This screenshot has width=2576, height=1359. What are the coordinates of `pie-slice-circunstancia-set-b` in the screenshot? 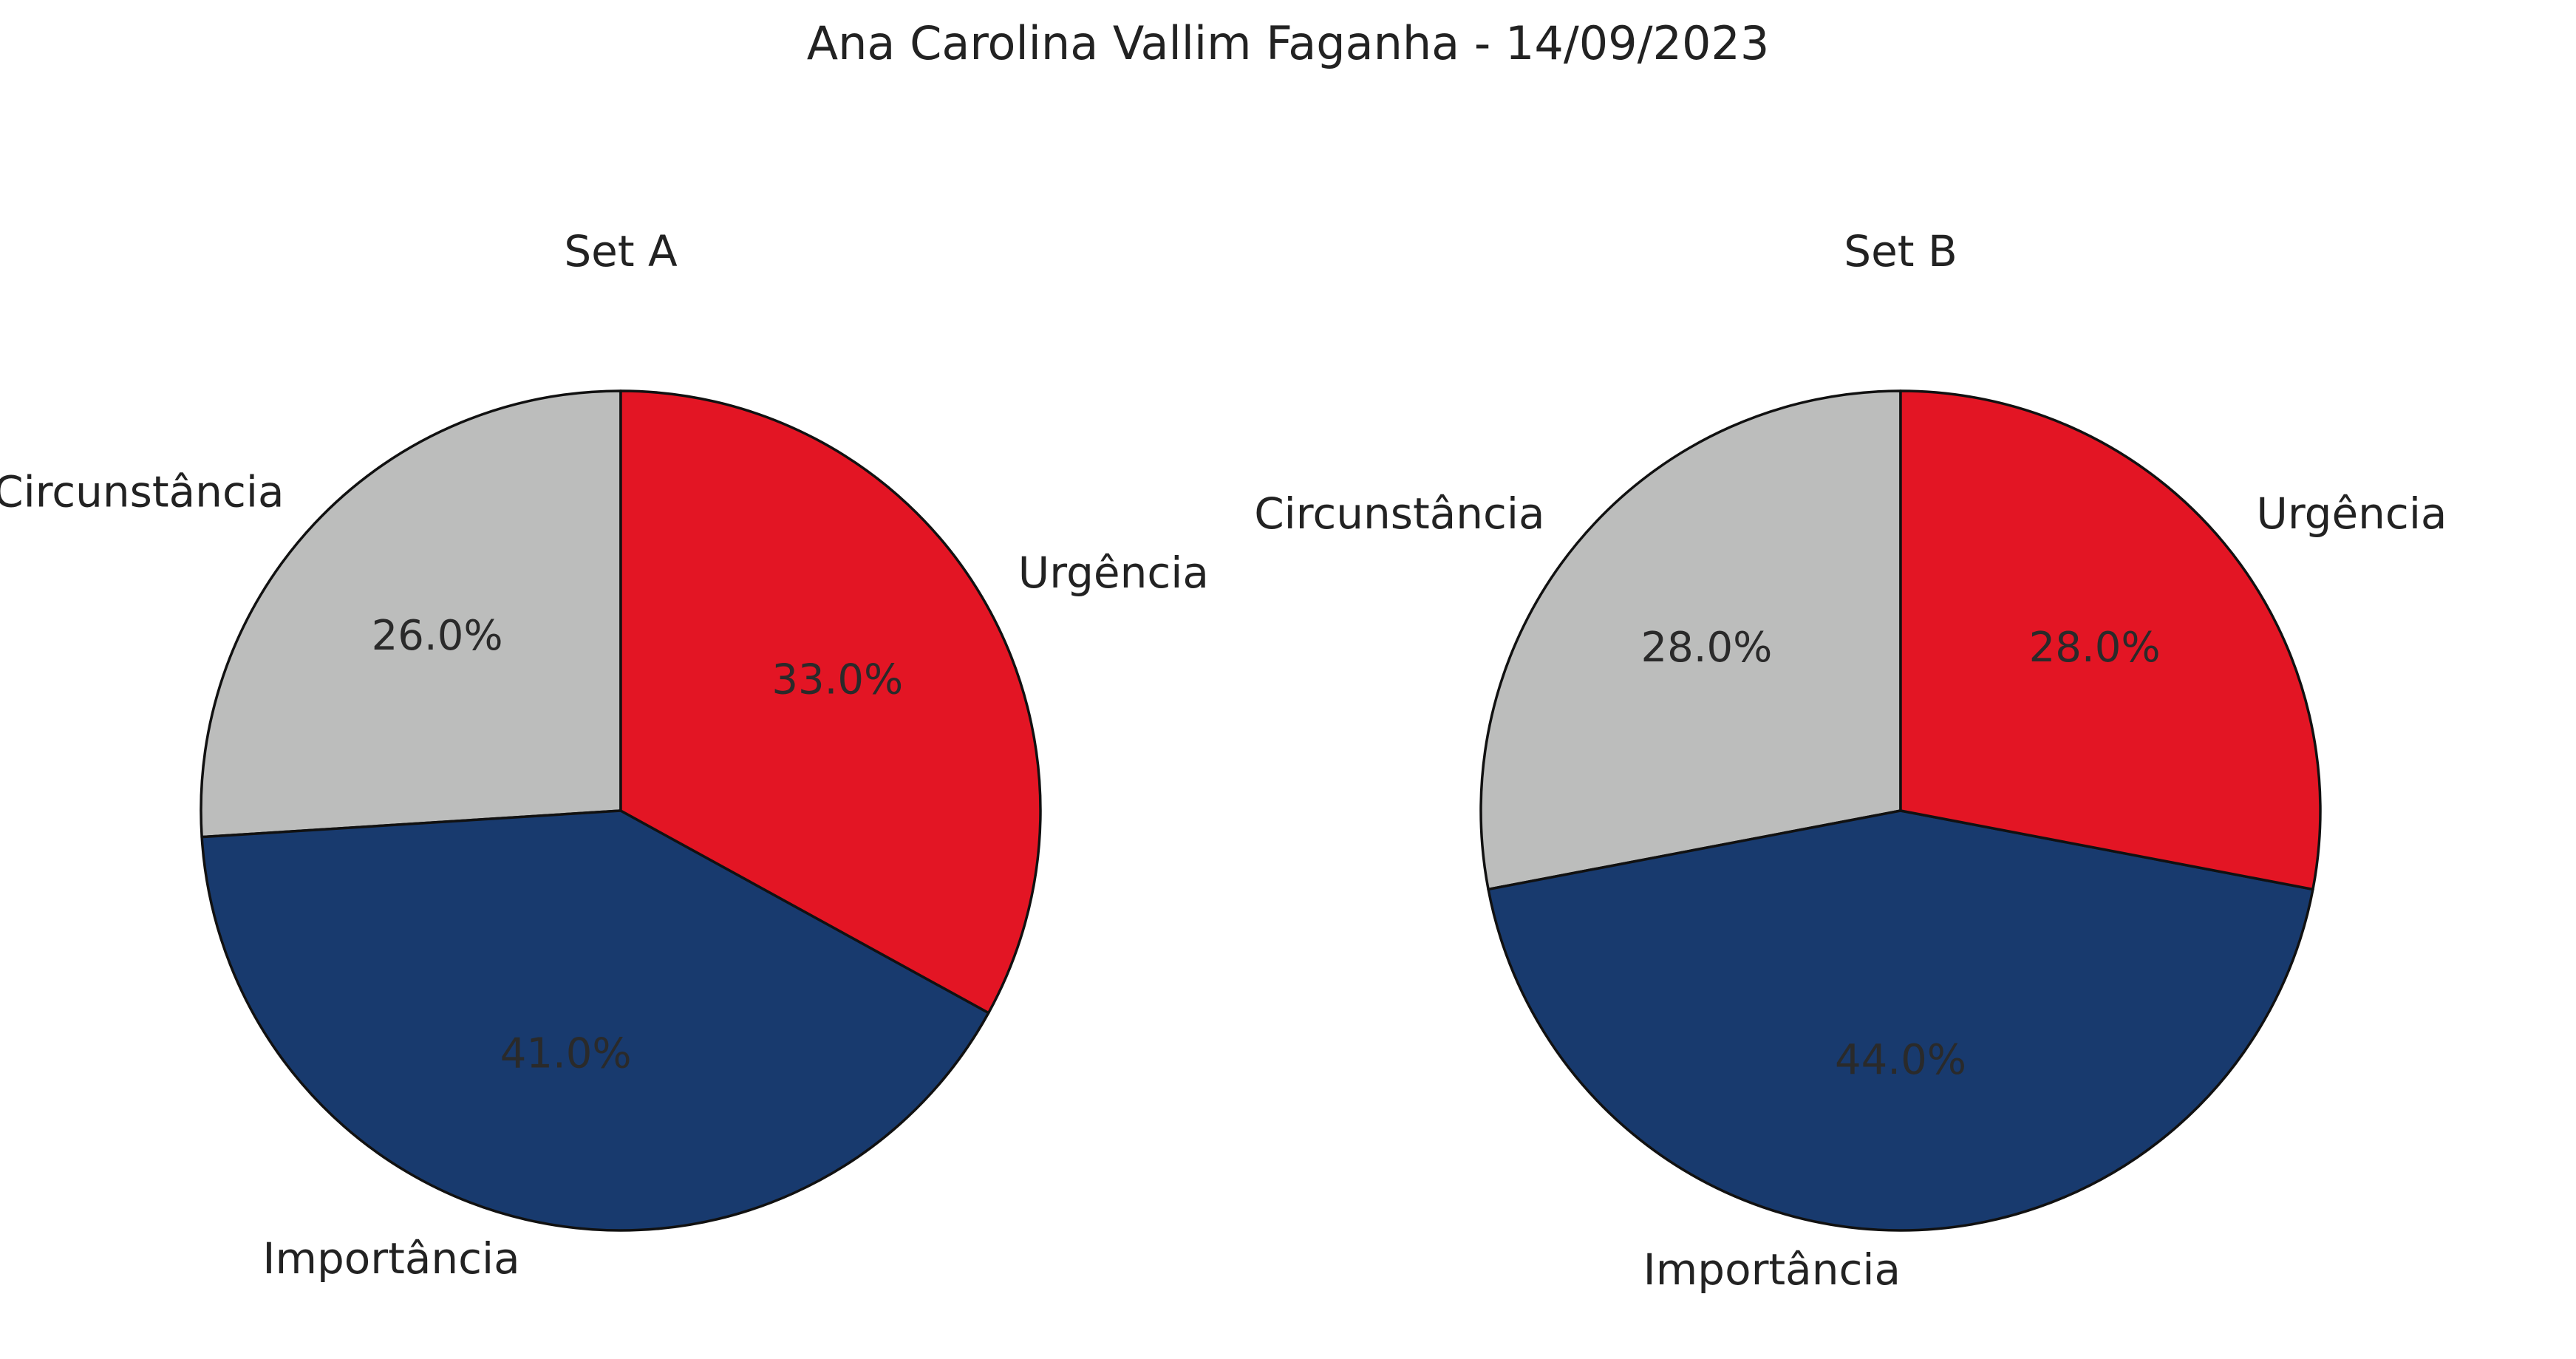 It's located at (1690, 640).